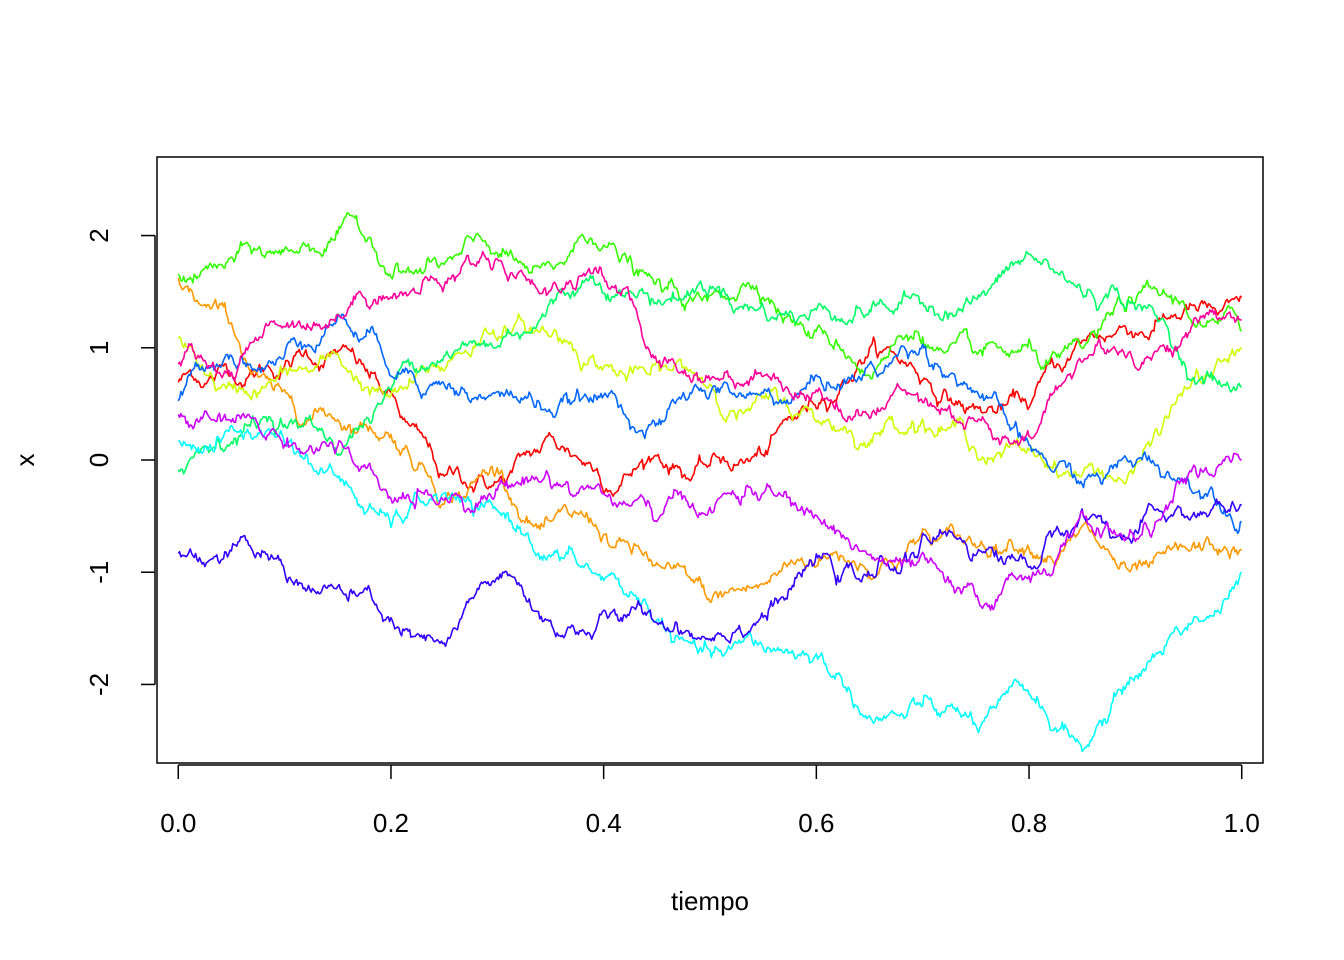 The image size is (1344, 960). Describe the element at coordinates (99, 684) in the screenshot. I see `y-tick-label: -2` at that location.